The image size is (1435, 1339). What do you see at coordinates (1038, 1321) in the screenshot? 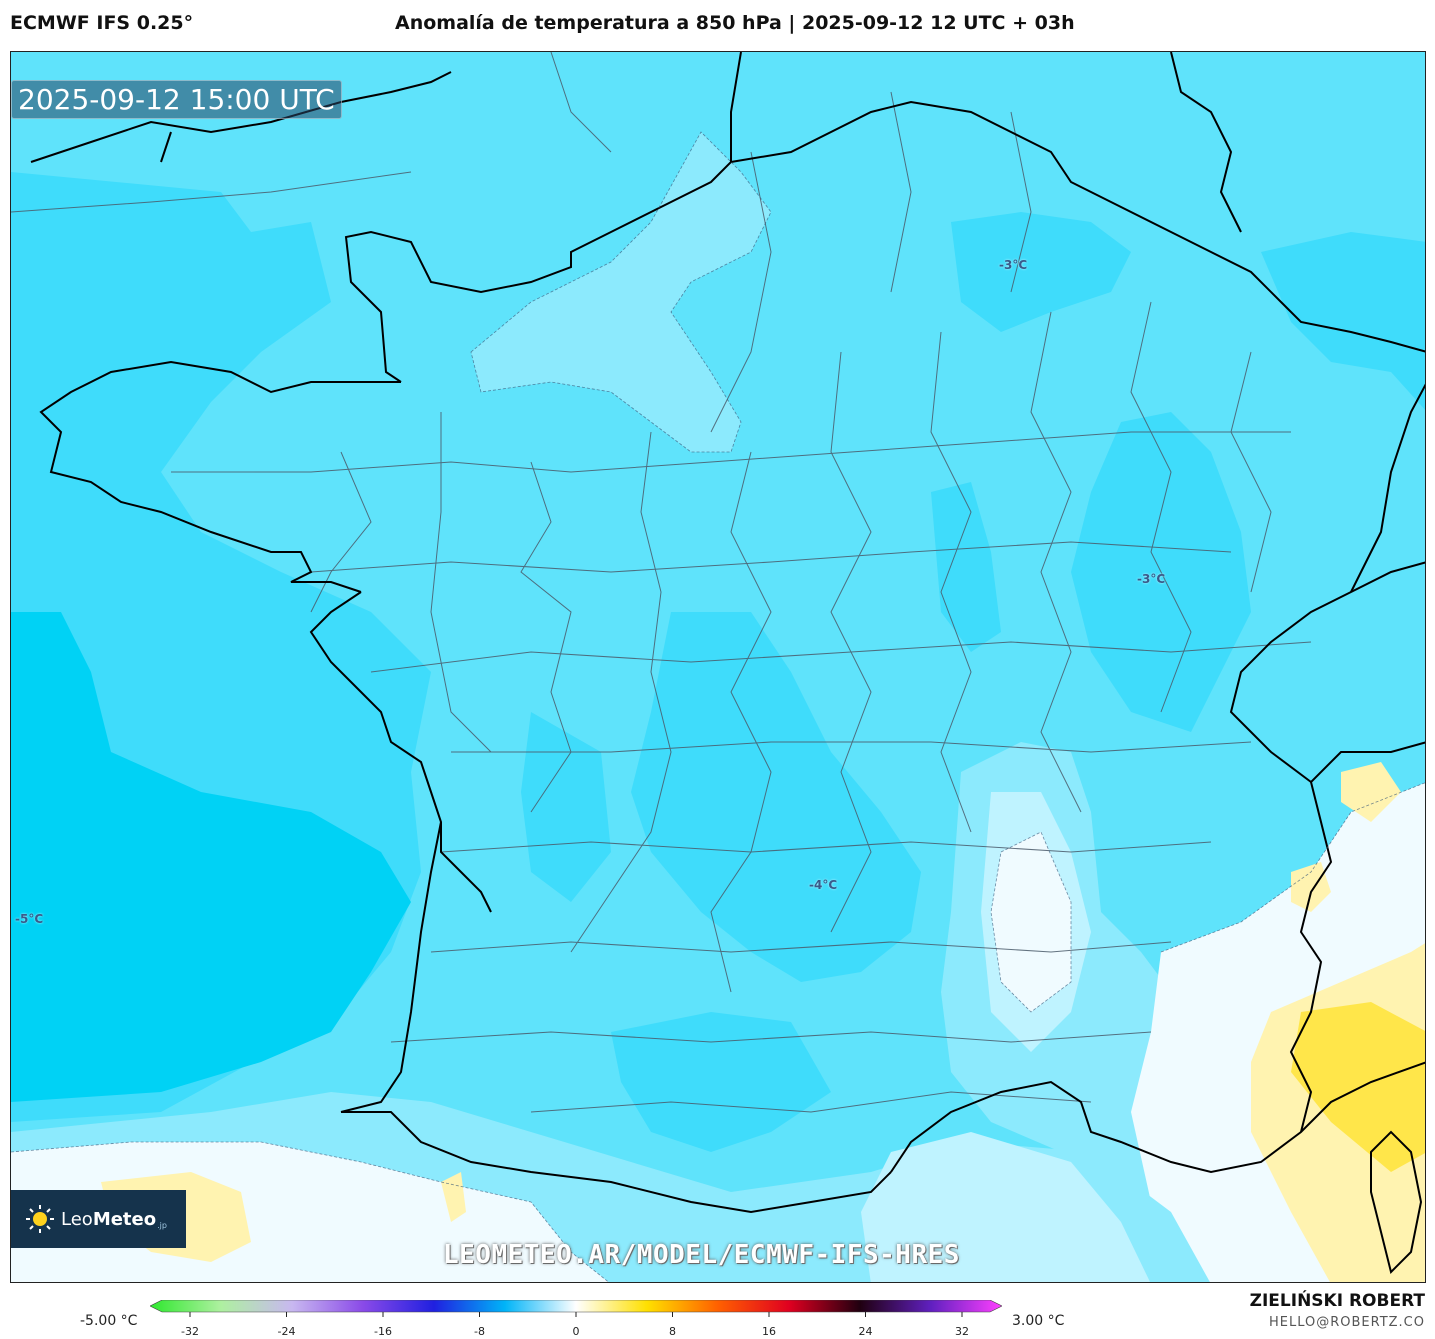
I see `scale-max-label: 3.00 °C` at bounding box center [1038, 1321].